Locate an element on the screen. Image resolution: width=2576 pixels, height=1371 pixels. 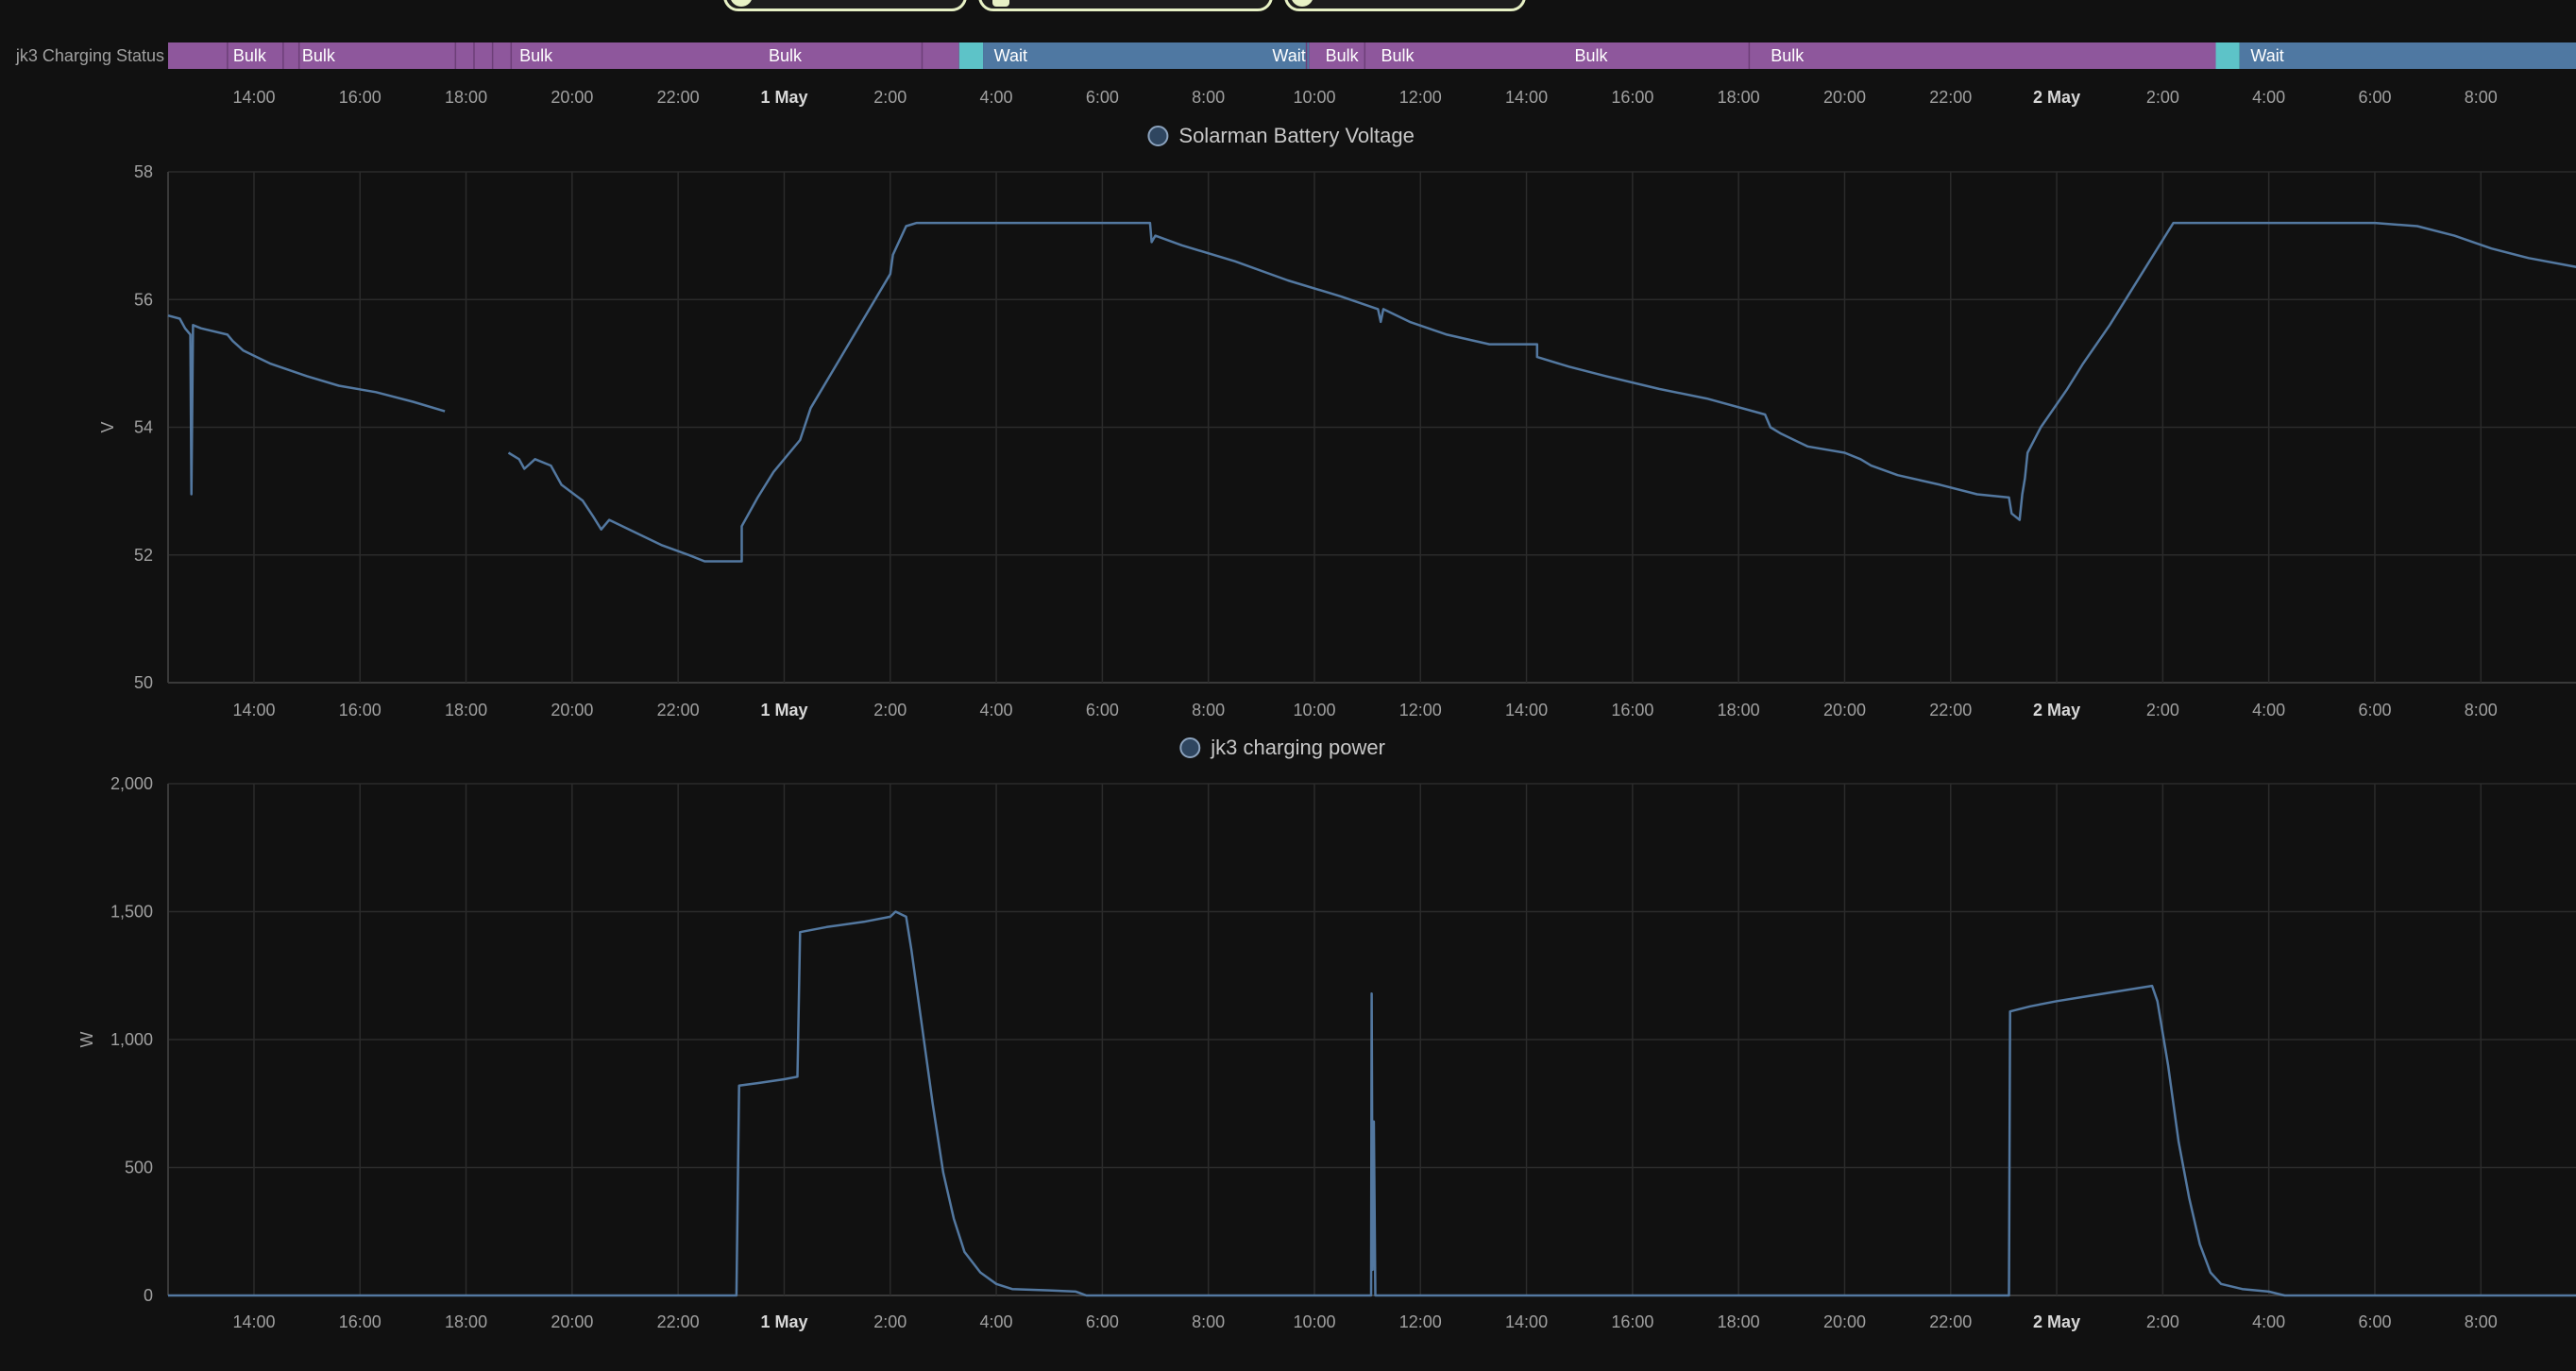
voltage-chart-legend-swatch is located at coordinates (1158, 136).